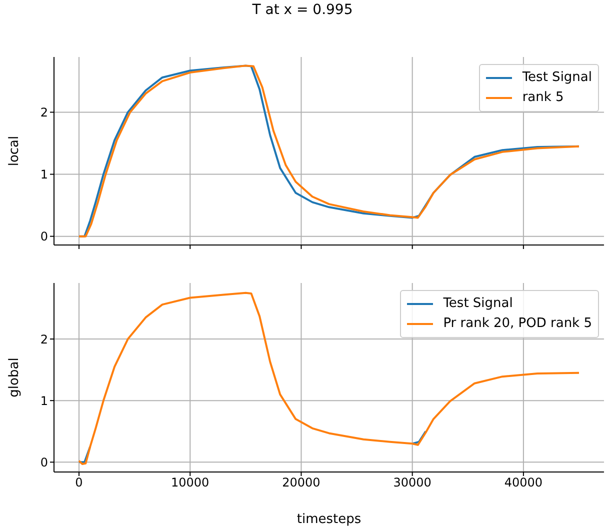 This screenshot has width=605, height=527. What do you see at coordinates (79, 483) in the screenshot?
I see `x-tick-label: 0` at bounding box center [79, 483].